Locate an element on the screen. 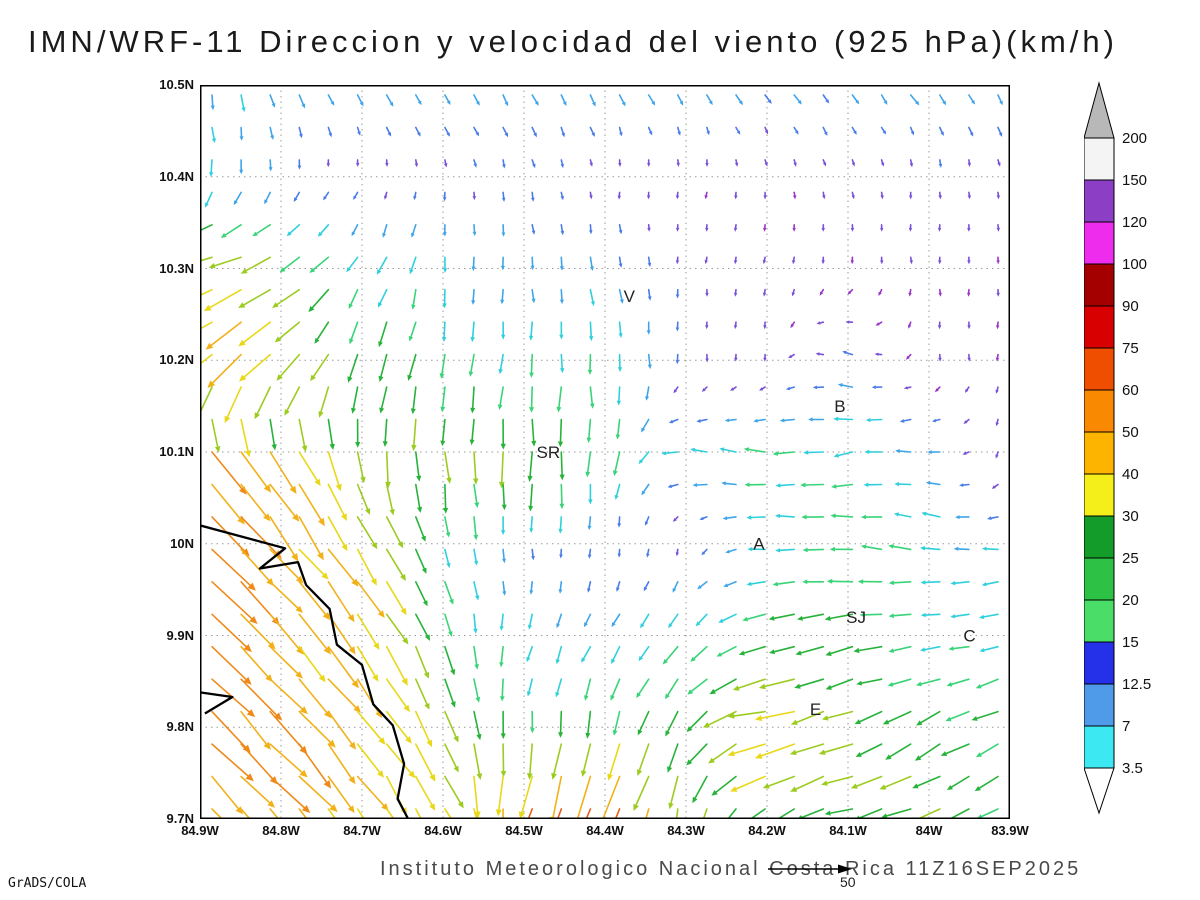  colorbar: 200 150 120 100 90 75 60 50 40 30 25 20 15 12.5 7 3.5 is located at coordinates (1117, 448).